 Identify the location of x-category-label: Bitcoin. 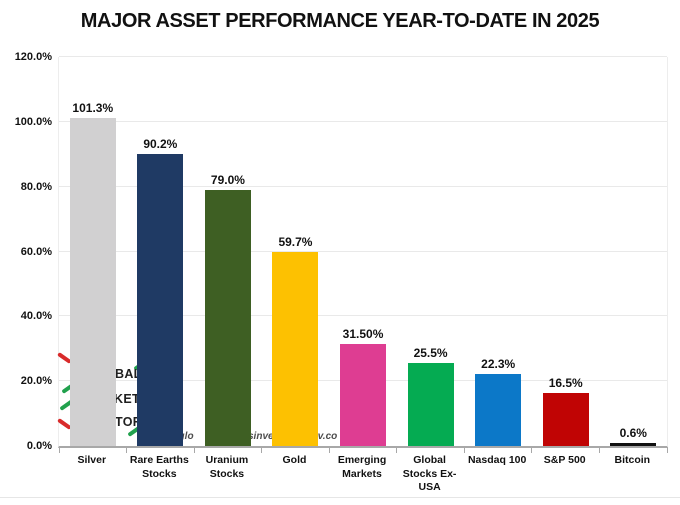
(633, 474).